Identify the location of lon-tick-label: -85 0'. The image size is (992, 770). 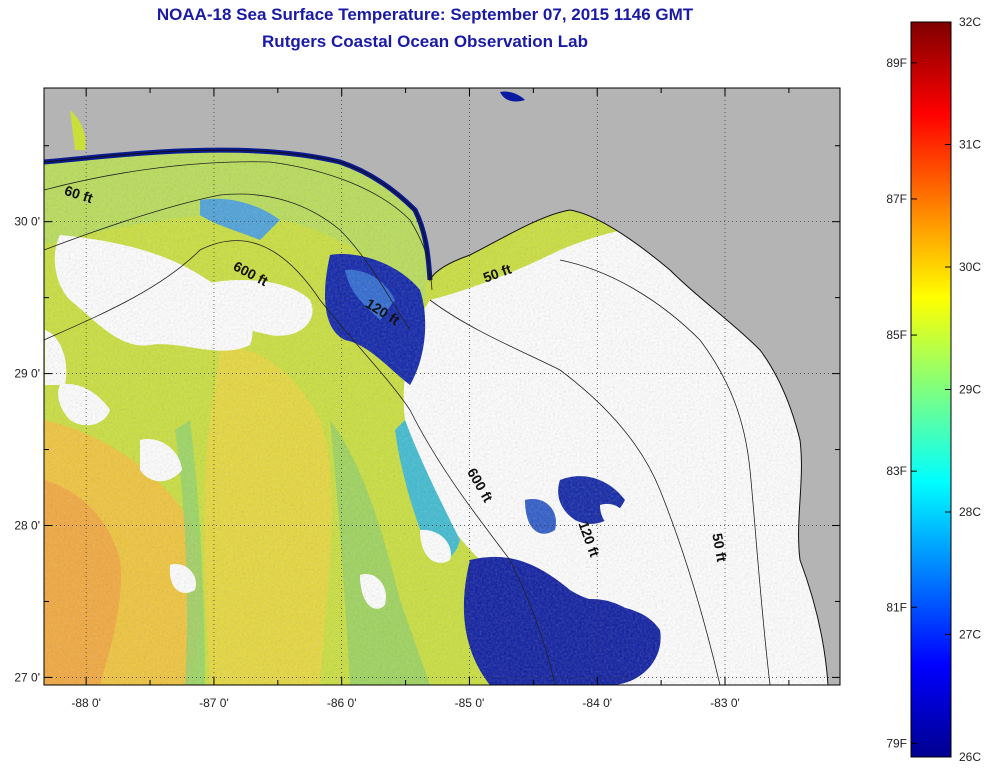
(470, 703).